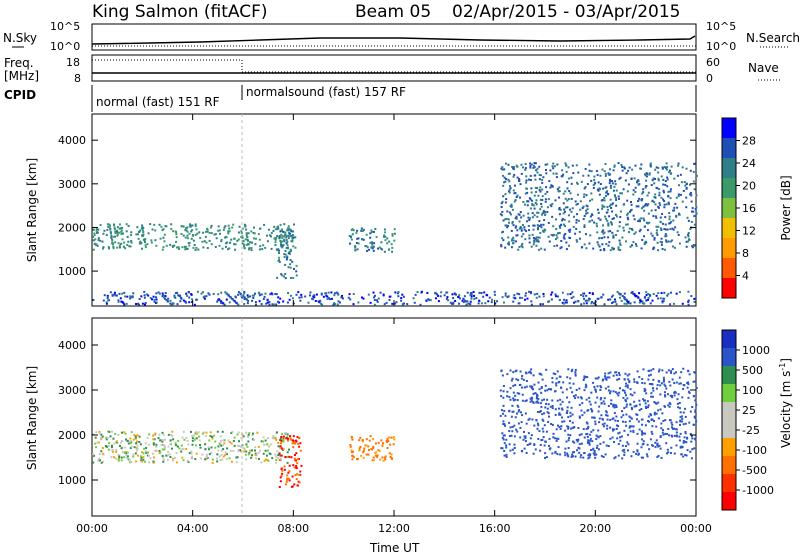  Describe the element at coordinates (729, 208) in the screenshot. I see `colorbar-swatch` at that location.